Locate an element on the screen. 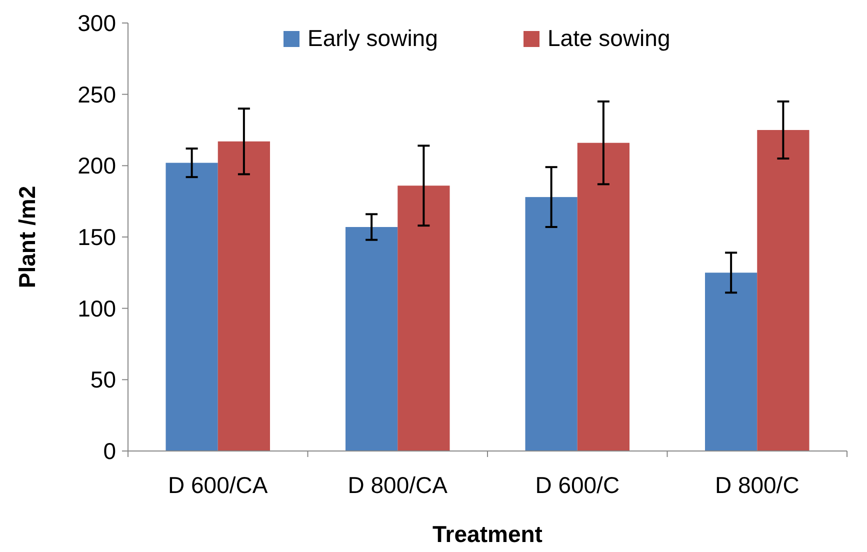  y-tick-label: 100 is located at coordinates (97, 308).